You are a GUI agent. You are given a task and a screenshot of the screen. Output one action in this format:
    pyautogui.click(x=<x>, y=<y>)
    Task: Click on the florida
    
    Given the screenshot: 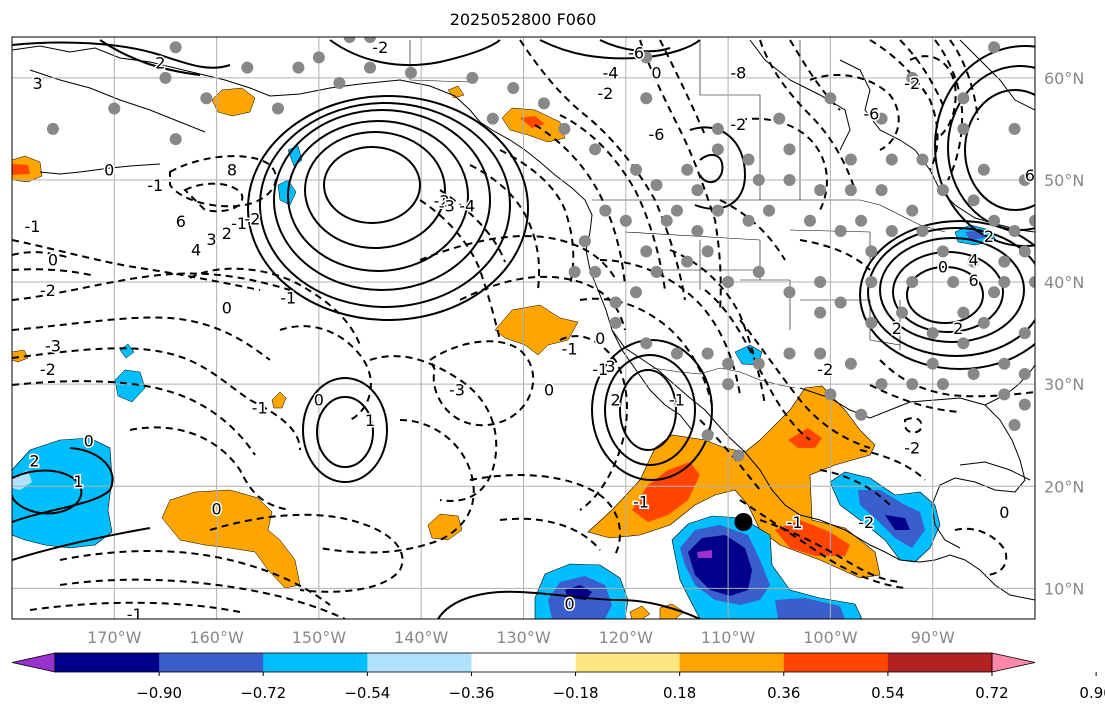 What is the action you would take?
    pyautogui.click(x=1009, y=385)
    